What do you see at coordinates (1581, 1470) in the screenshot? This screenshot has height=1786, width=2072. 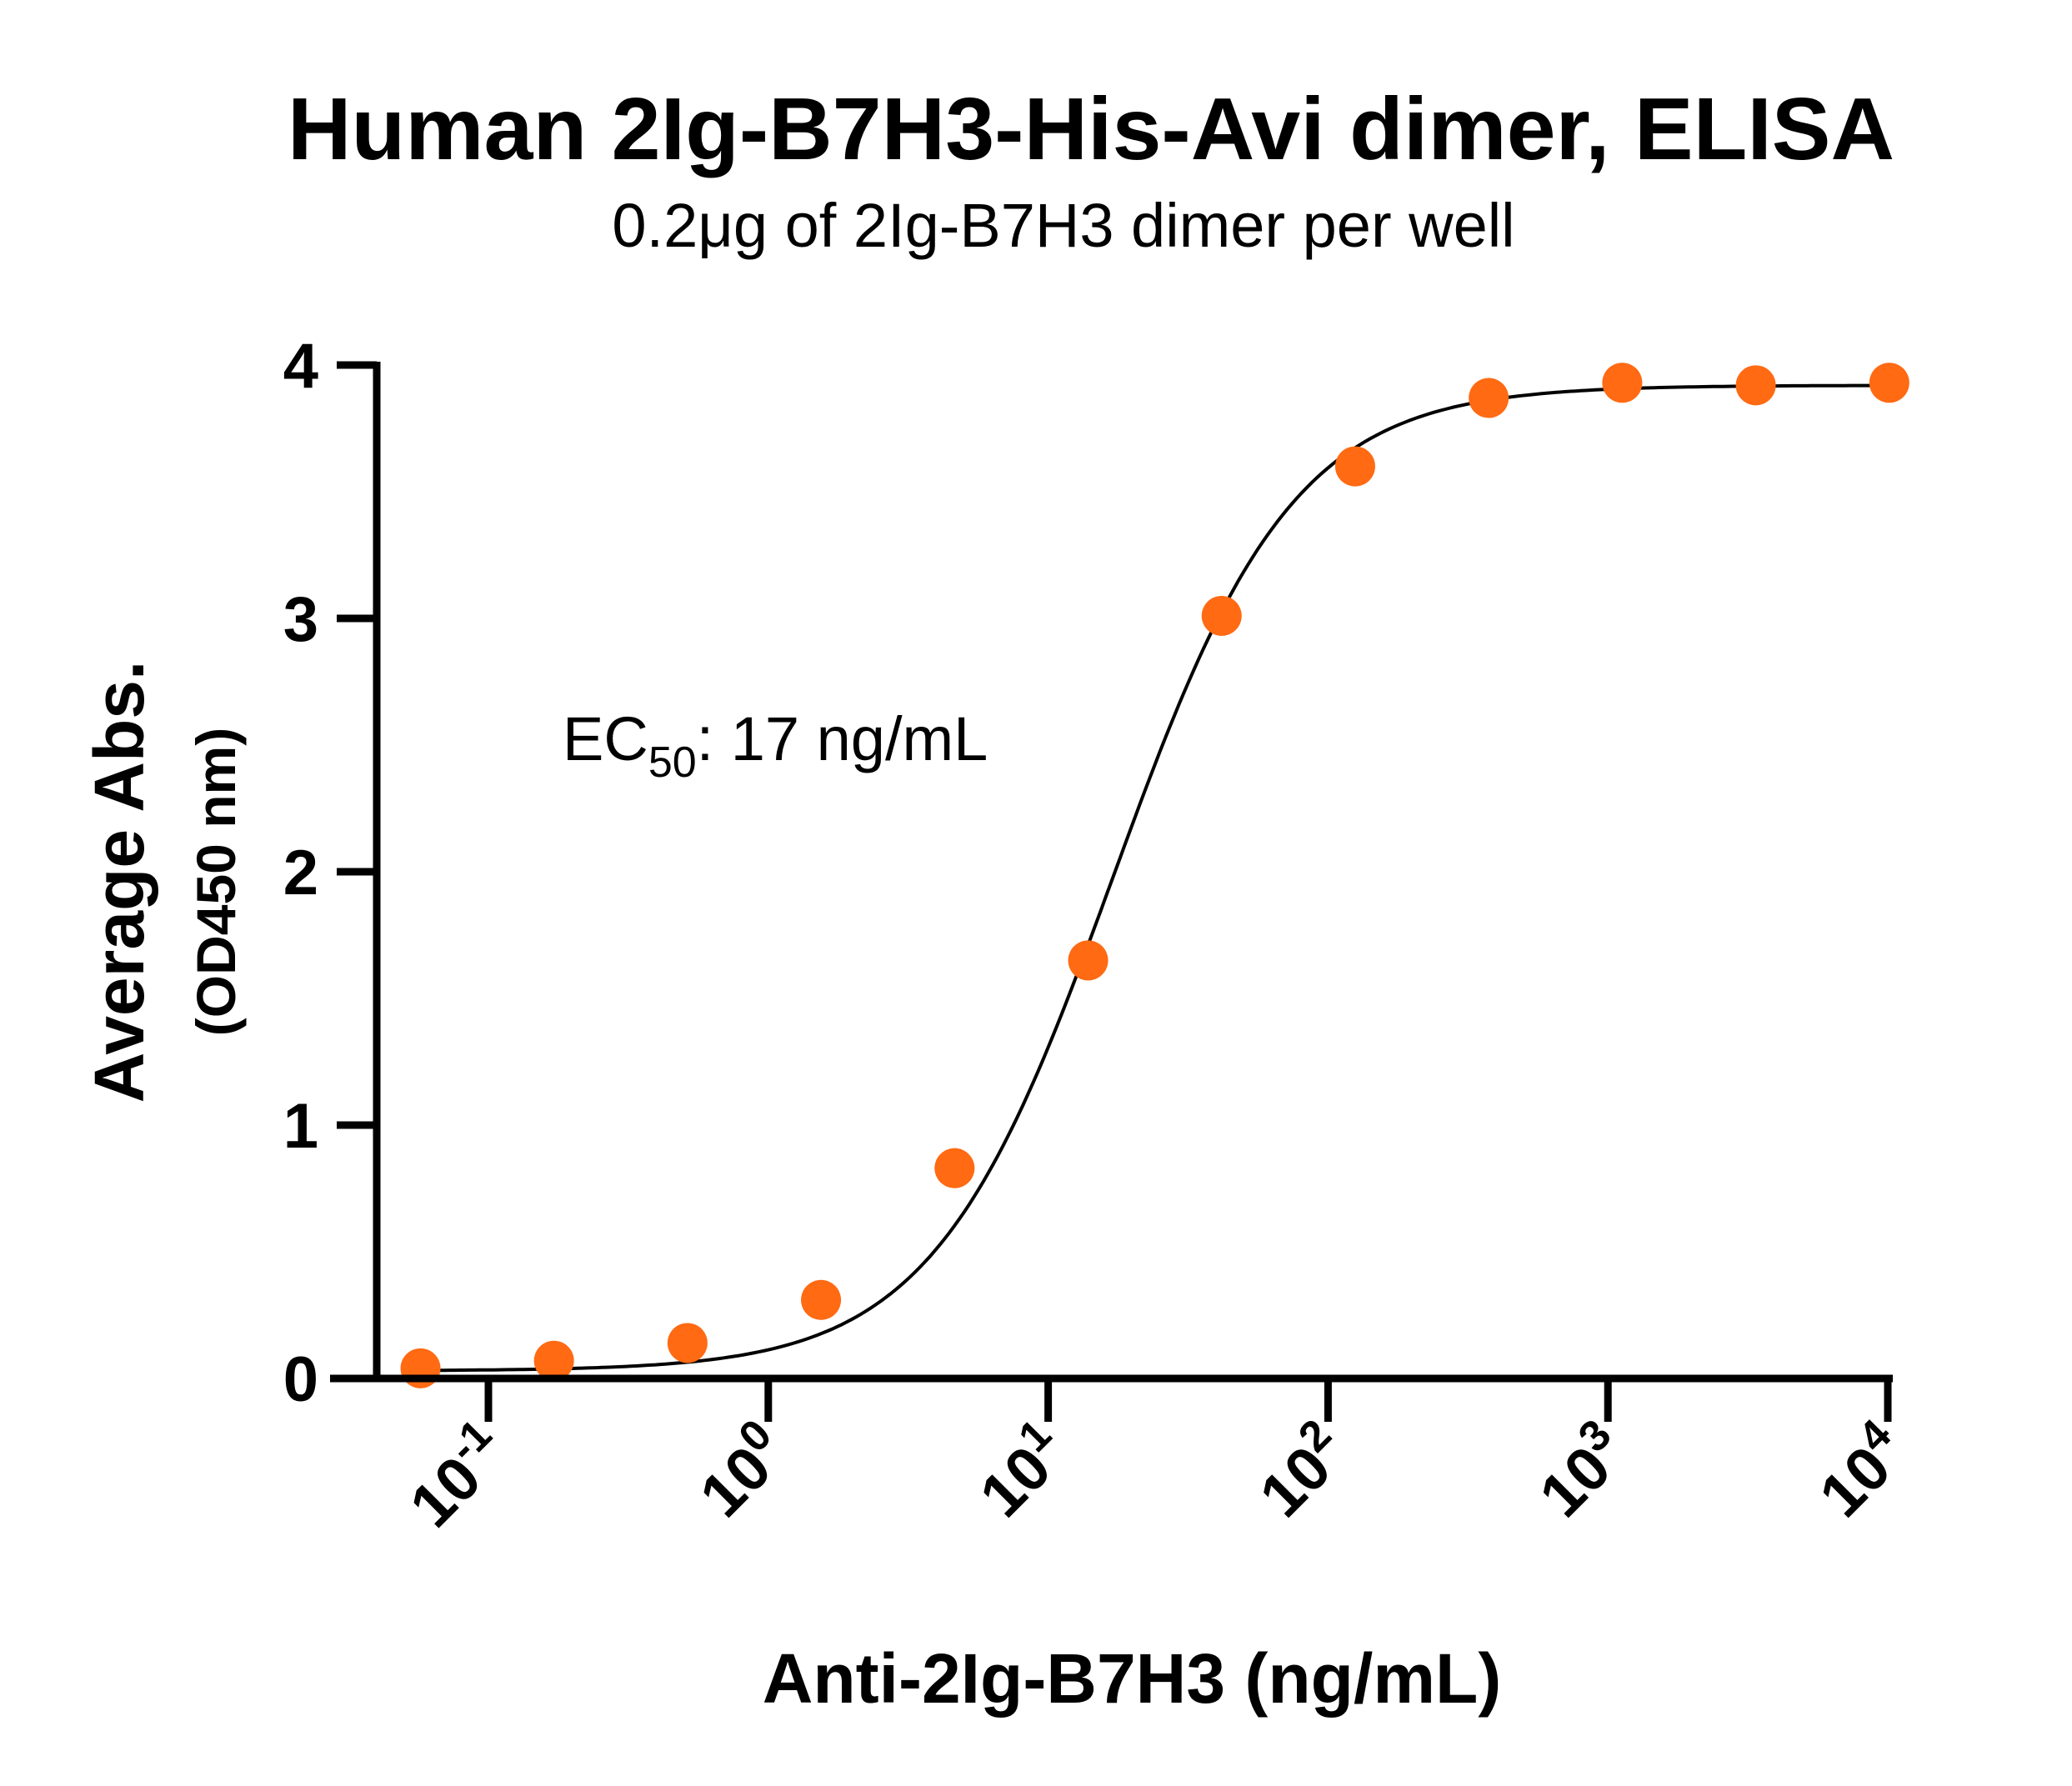 I see `x-tick-label: 10³` at bounding box center [1581, 1470].